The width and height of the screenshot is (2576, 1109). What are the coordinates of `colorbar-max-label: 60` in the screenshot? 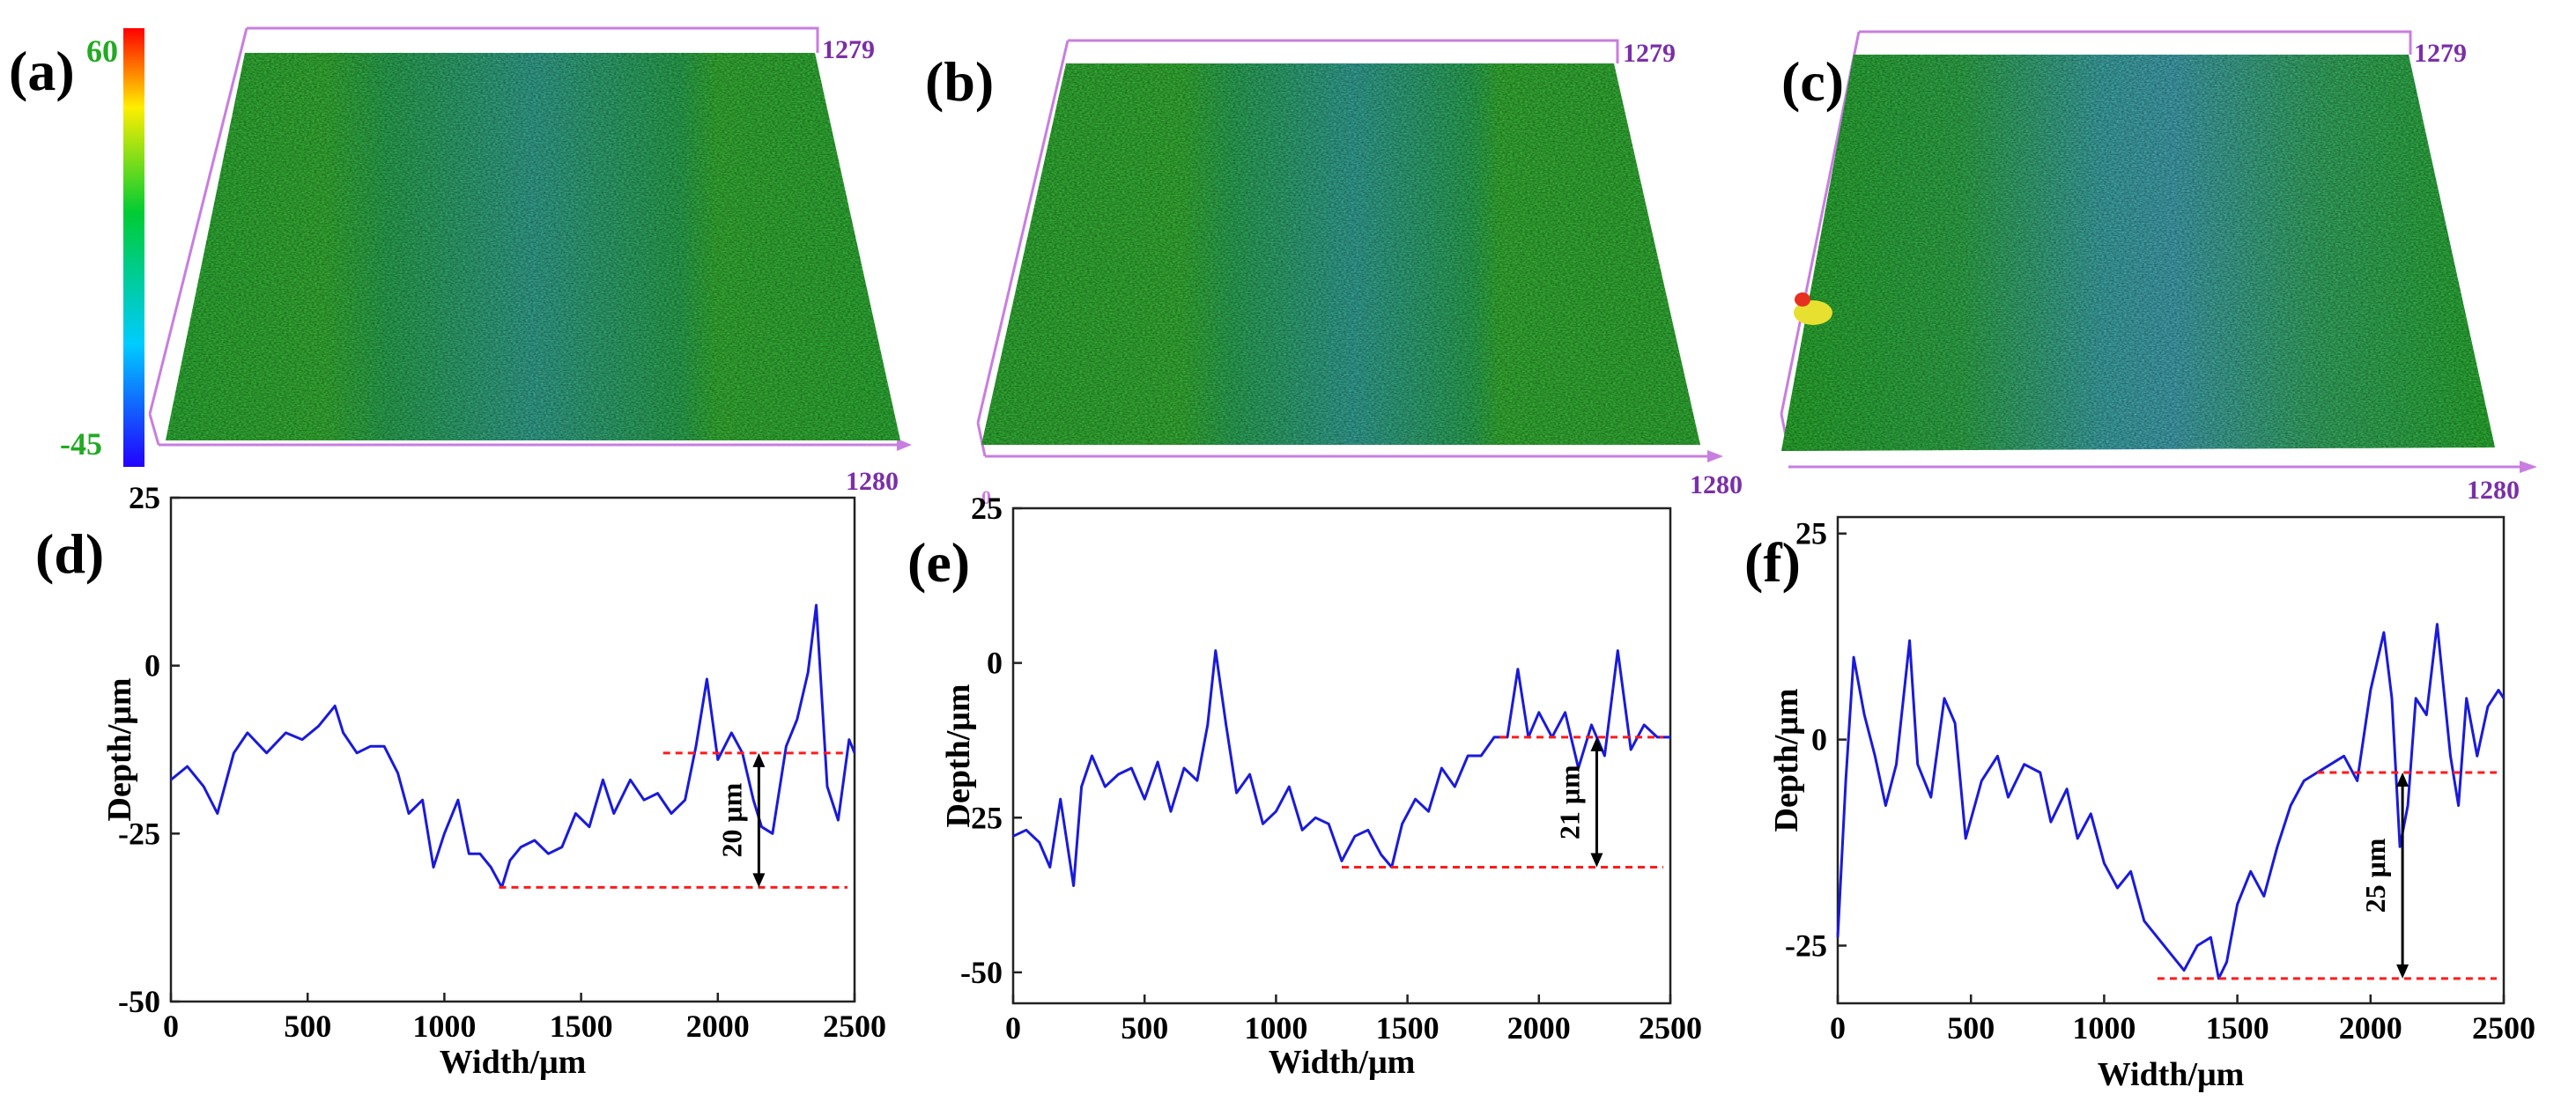 It's located at (102, 51).